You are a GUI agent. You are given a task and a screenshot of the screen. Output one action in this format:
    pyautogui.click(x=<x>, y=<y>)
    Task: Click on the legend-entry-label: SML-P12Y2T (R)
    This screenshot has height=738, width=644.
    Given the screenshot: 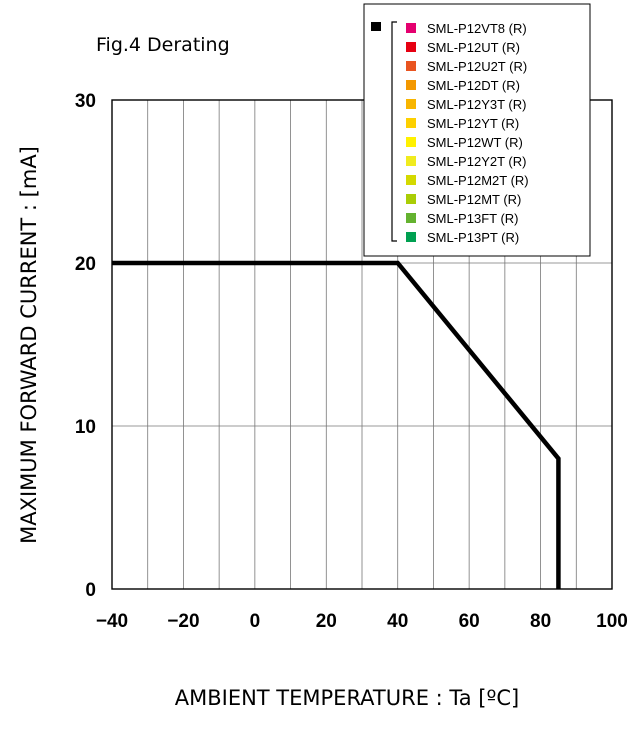 What is the action you would take?
    pyautogui.click(x=476, y=161)
    